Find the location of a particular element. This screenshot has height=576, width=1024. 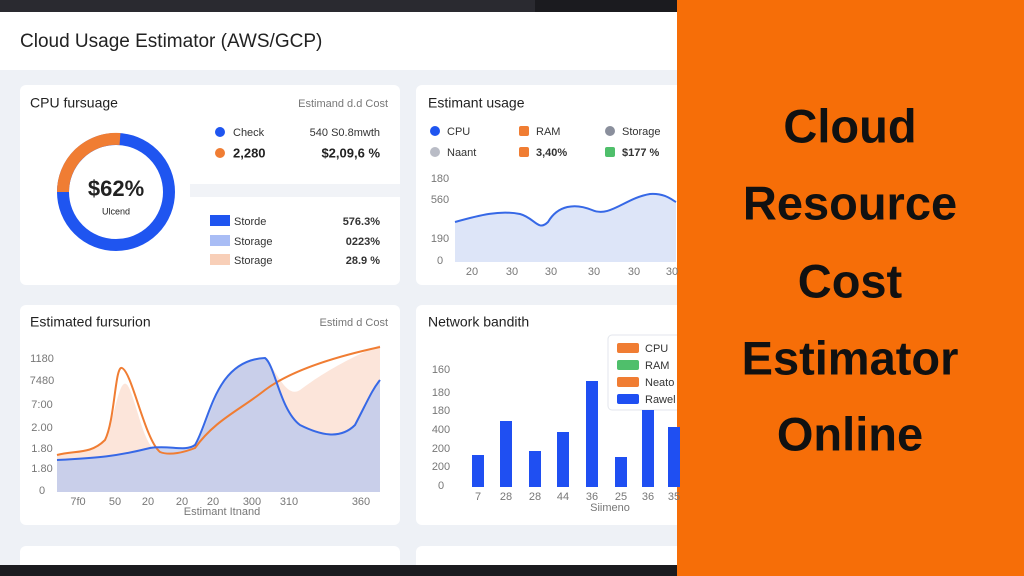

banner-line: Estimator is located at coordinates (850, 357).